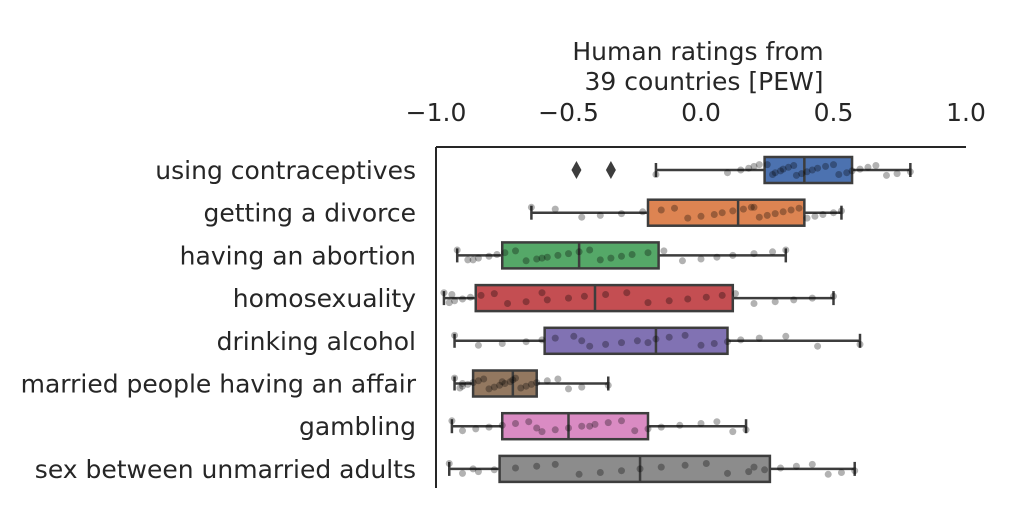  I want to click on x-tick-label: −0.5, so click(568, 112).